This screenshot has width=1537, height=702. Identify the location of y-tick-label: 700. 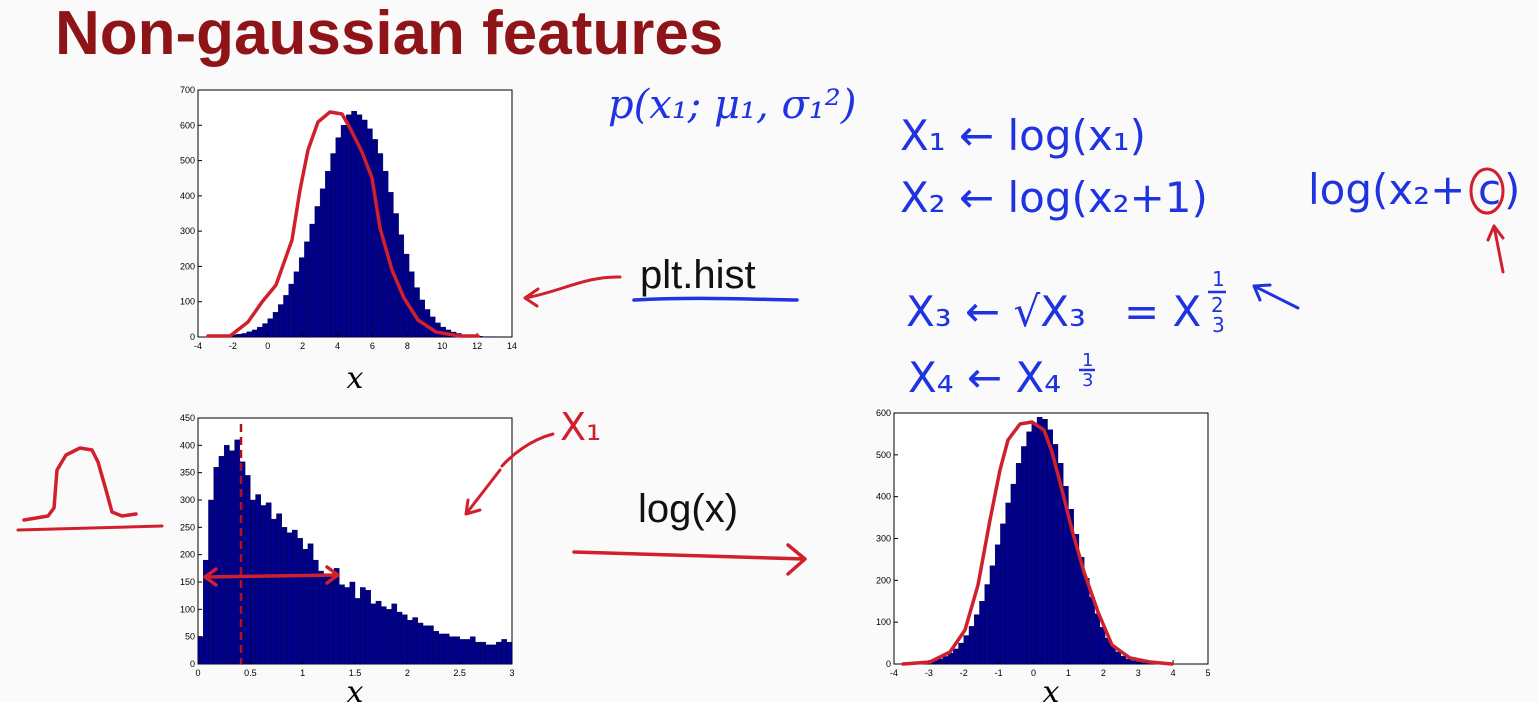
(187, 90).